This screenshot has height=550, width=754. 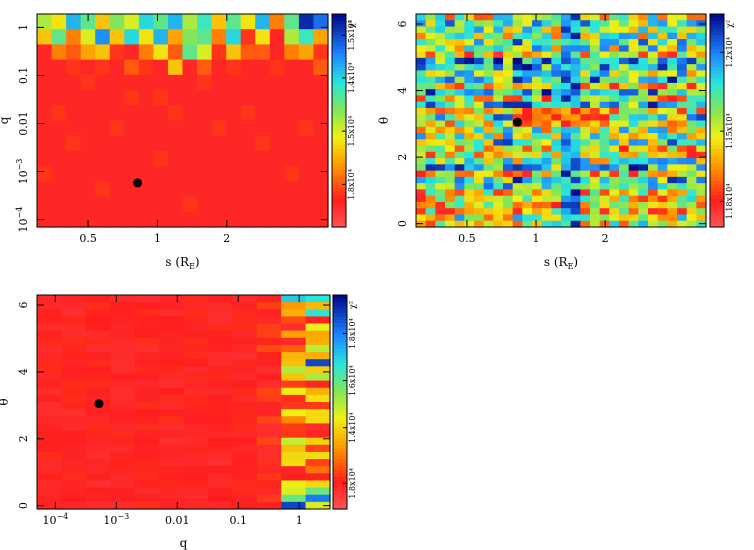 What do you see at coordinates (154, 129) in the screenshot?
I see `x-axis-ticks-s-q: 0.5 1 2` at bounding box center [154, 129].